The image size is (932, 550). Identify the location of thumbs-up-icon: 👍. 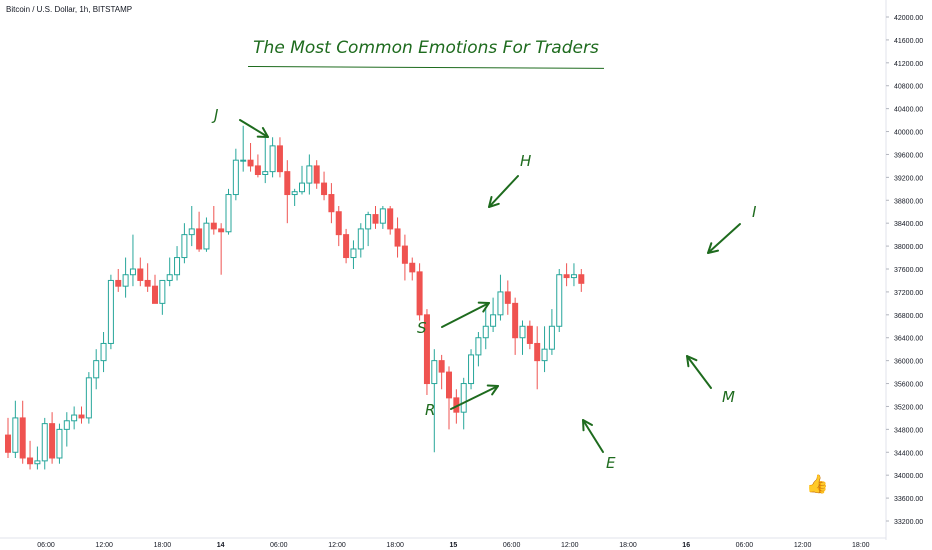
(817, 484).